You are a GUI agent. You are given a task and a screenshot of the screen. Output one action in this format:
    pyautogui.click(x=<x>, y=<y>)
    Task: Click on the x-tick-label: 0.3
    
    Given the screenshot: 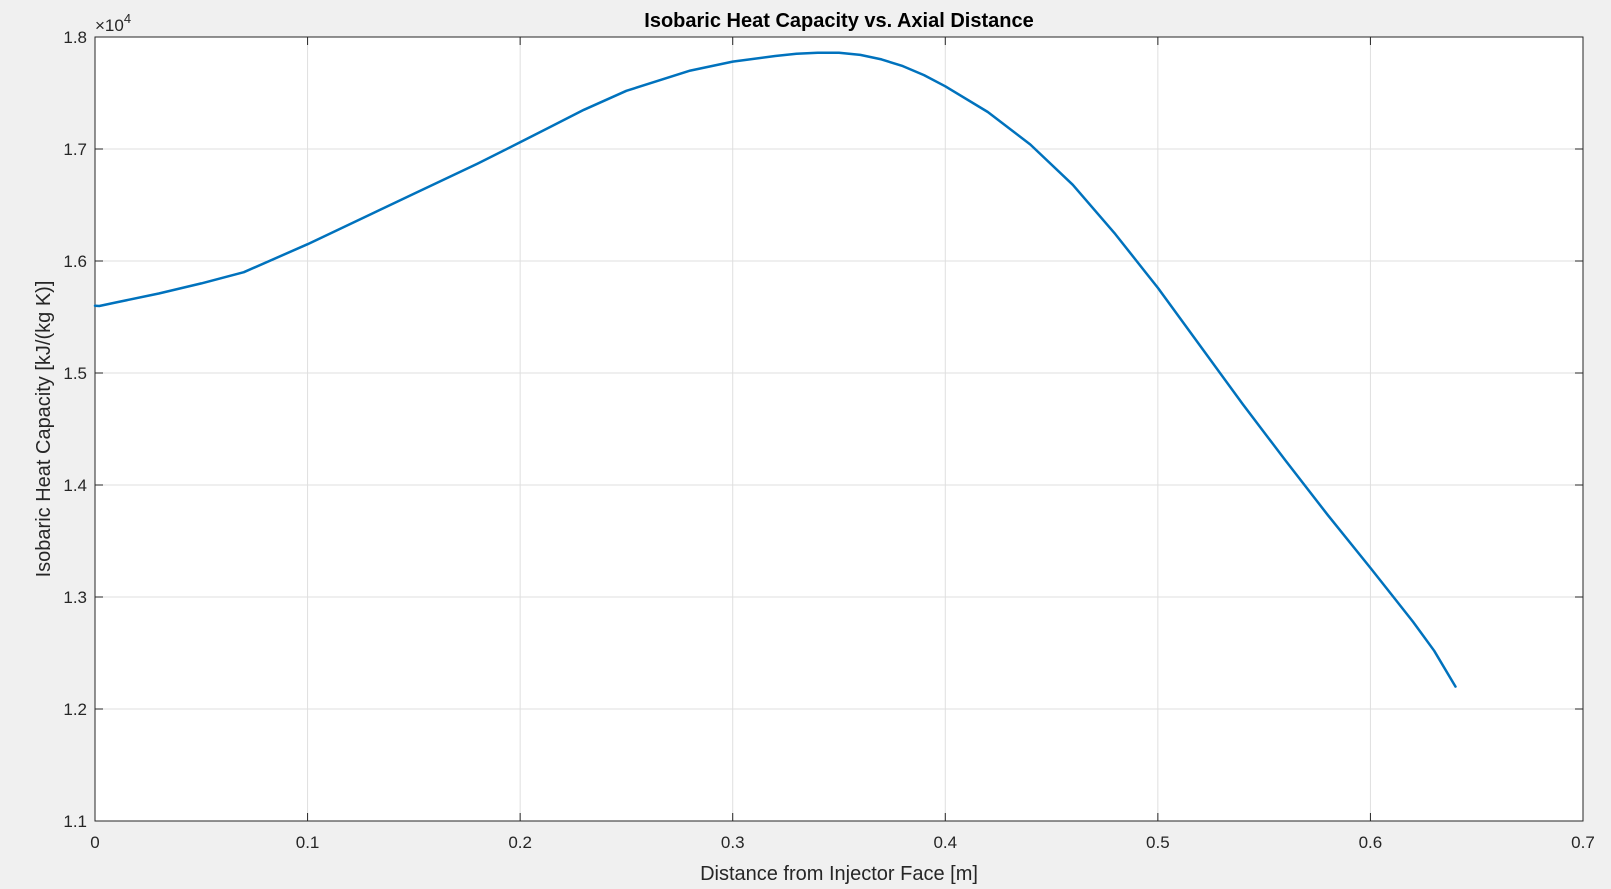 What is the action you would take?
    pyautogui.click(x=733, y=842)
    